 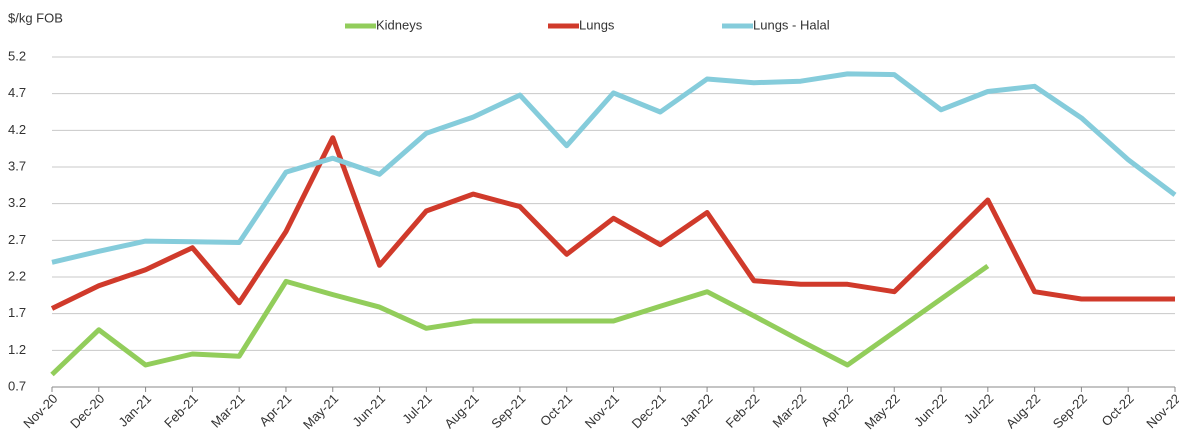 What do you see at coordinates (17, 239) in the screenshot?
I see `y-tick-label: 2.7` at bounding box center [17, 239].